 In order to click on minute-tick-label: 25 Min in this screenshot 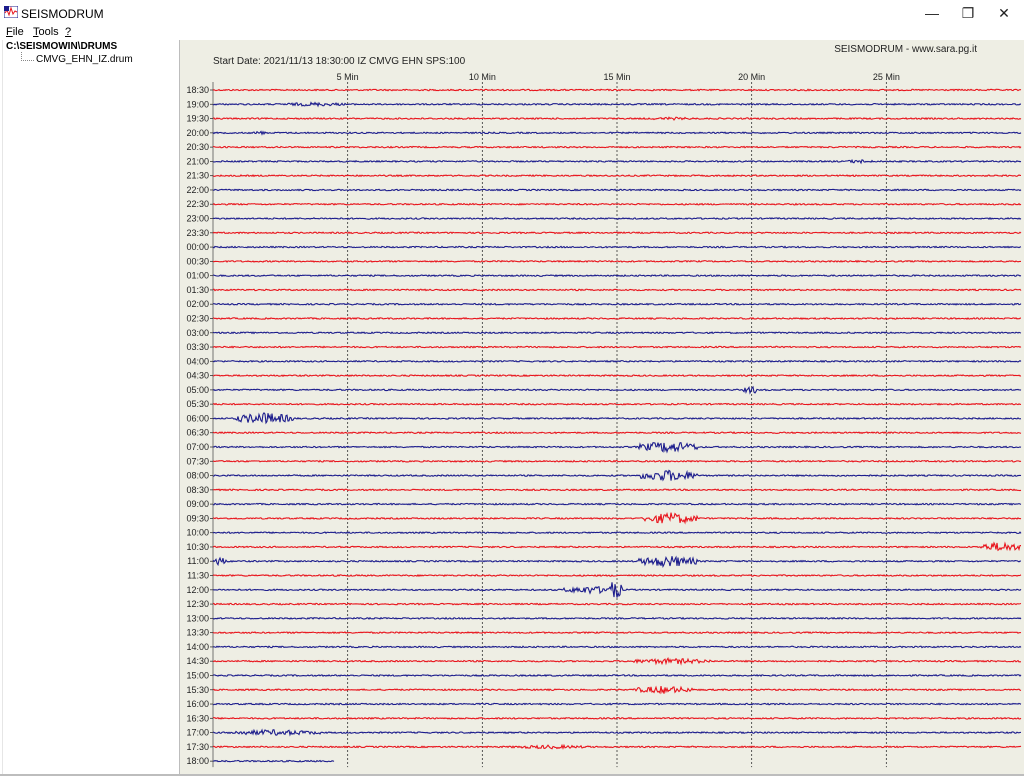, I will do `click(886, 77)`.